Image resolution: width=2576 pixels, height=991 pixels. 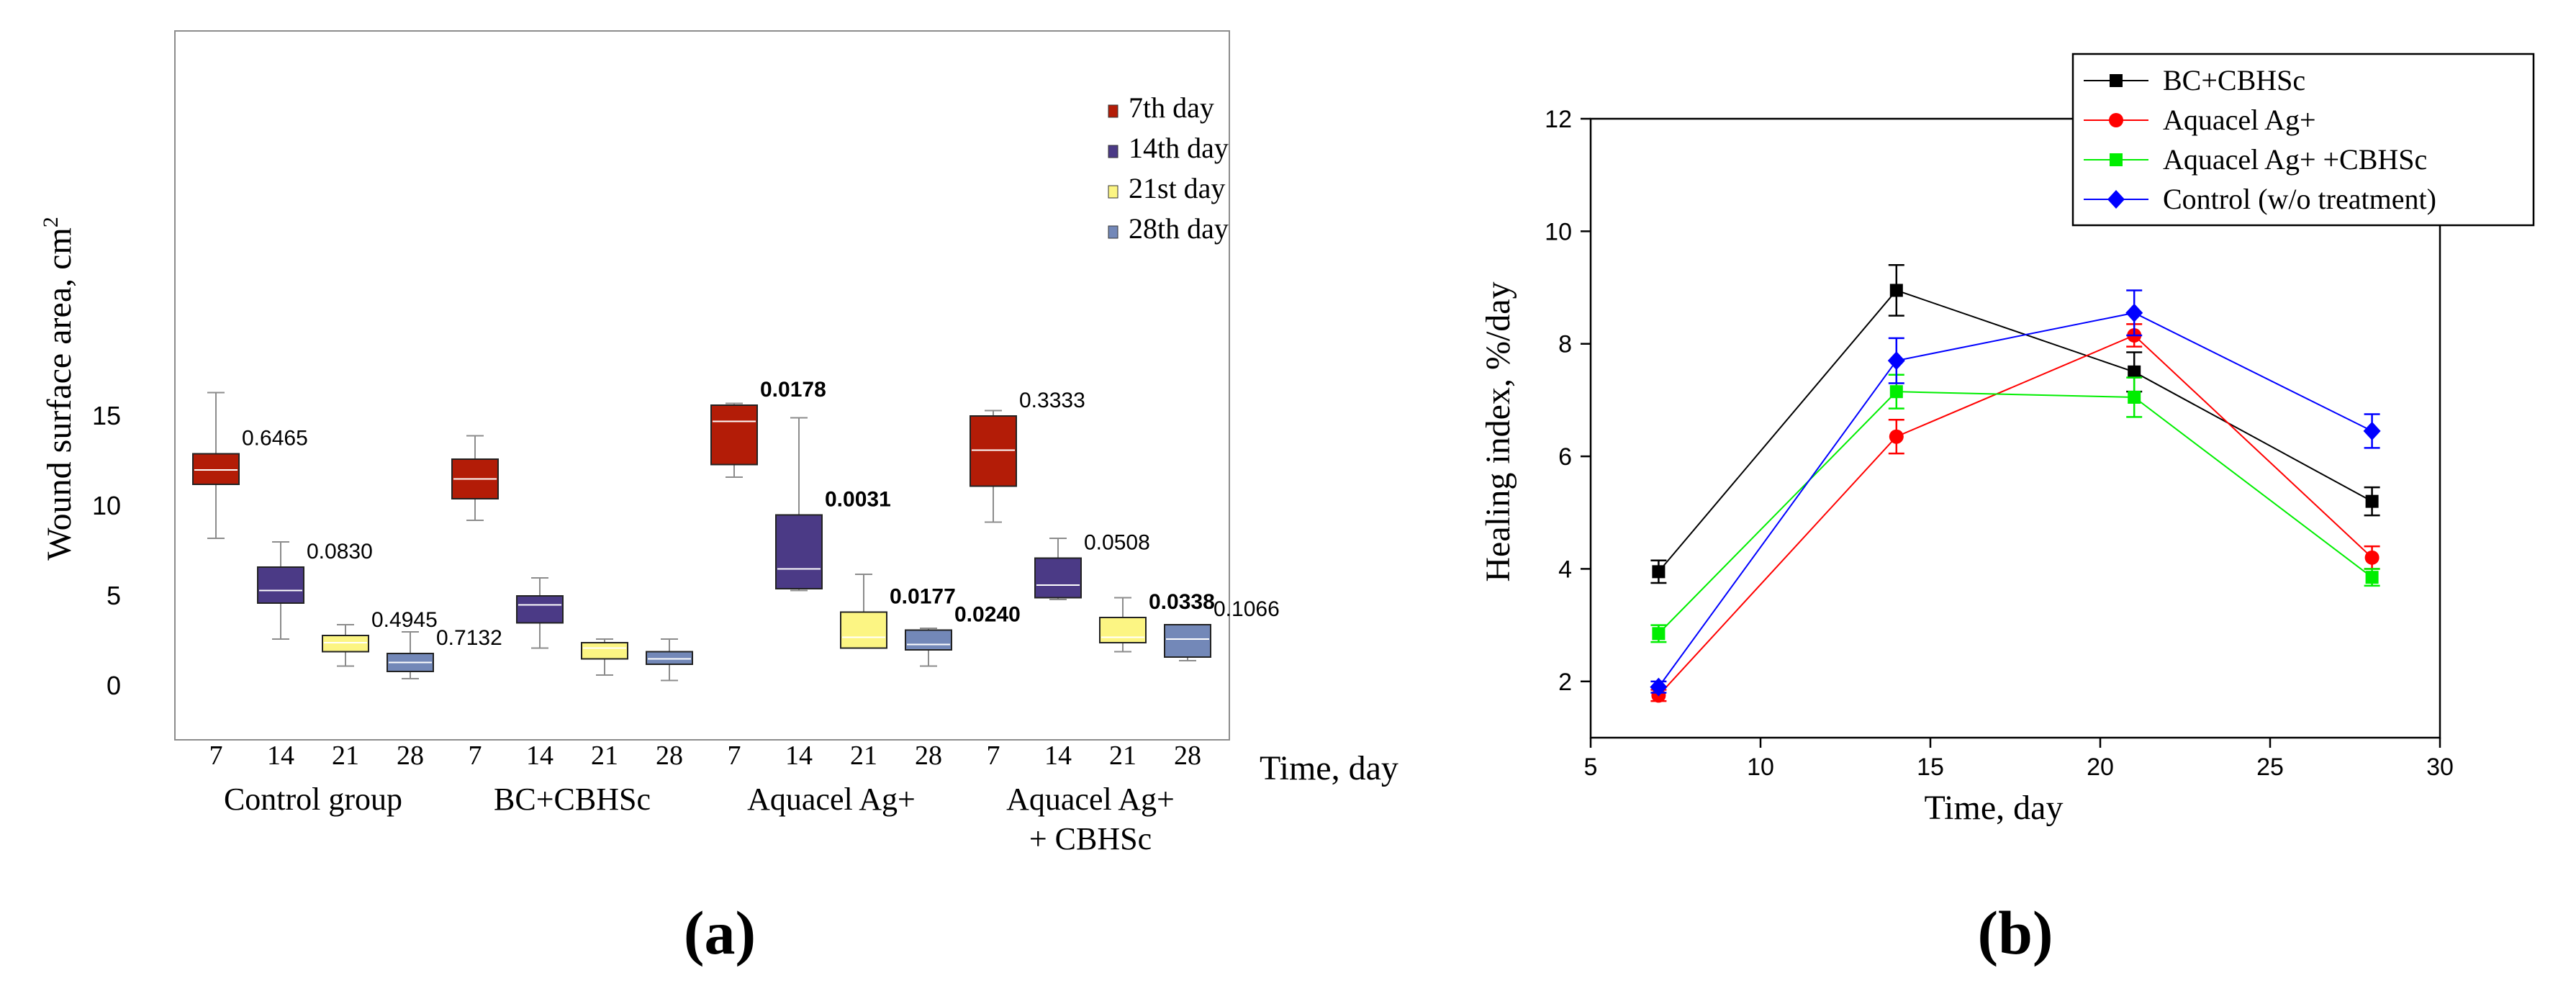 I want to click on line-chart-y-axis-label: Healing index, %/day, so click(x=1498, y=432).